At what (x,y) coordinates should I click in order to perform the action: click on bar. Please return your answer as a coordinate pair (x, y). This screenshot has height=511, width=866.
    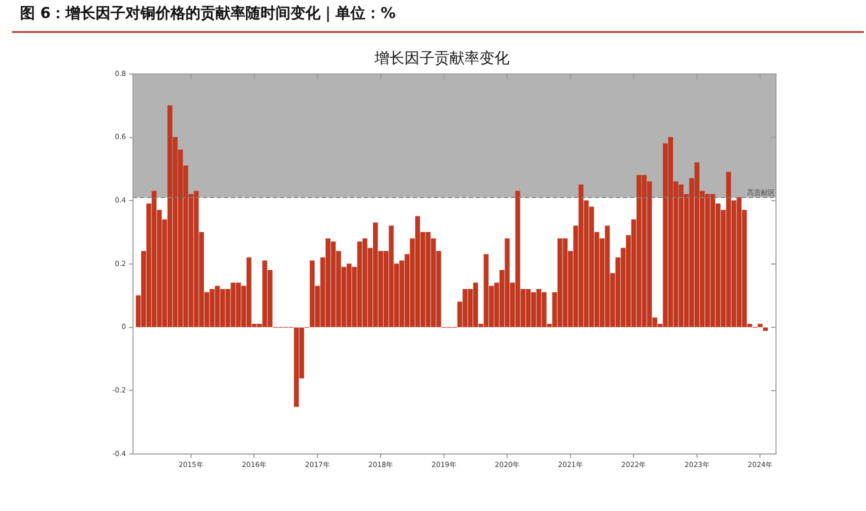
    Looking at the image, I should click on (765, 329).